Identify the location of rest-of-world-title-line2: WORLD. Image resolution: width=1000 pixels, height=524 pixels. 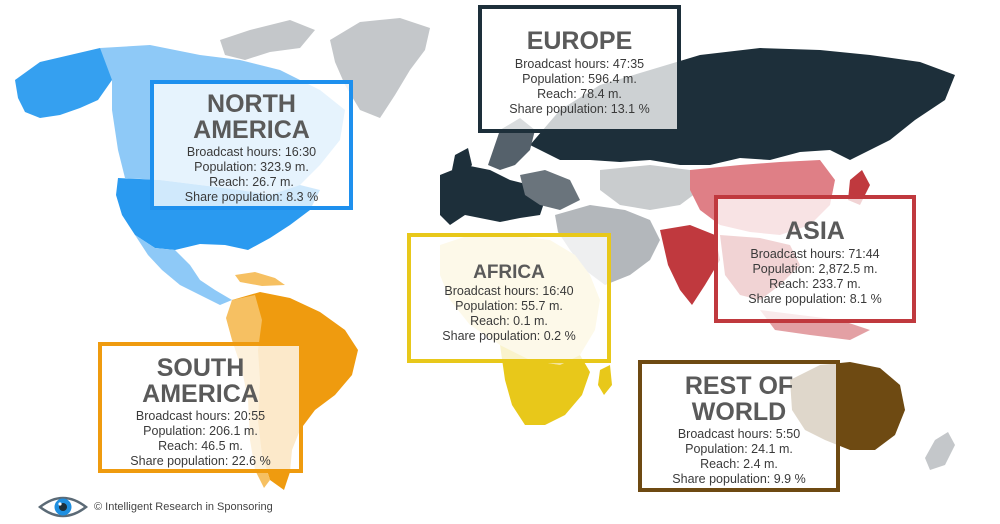
(739, 411).